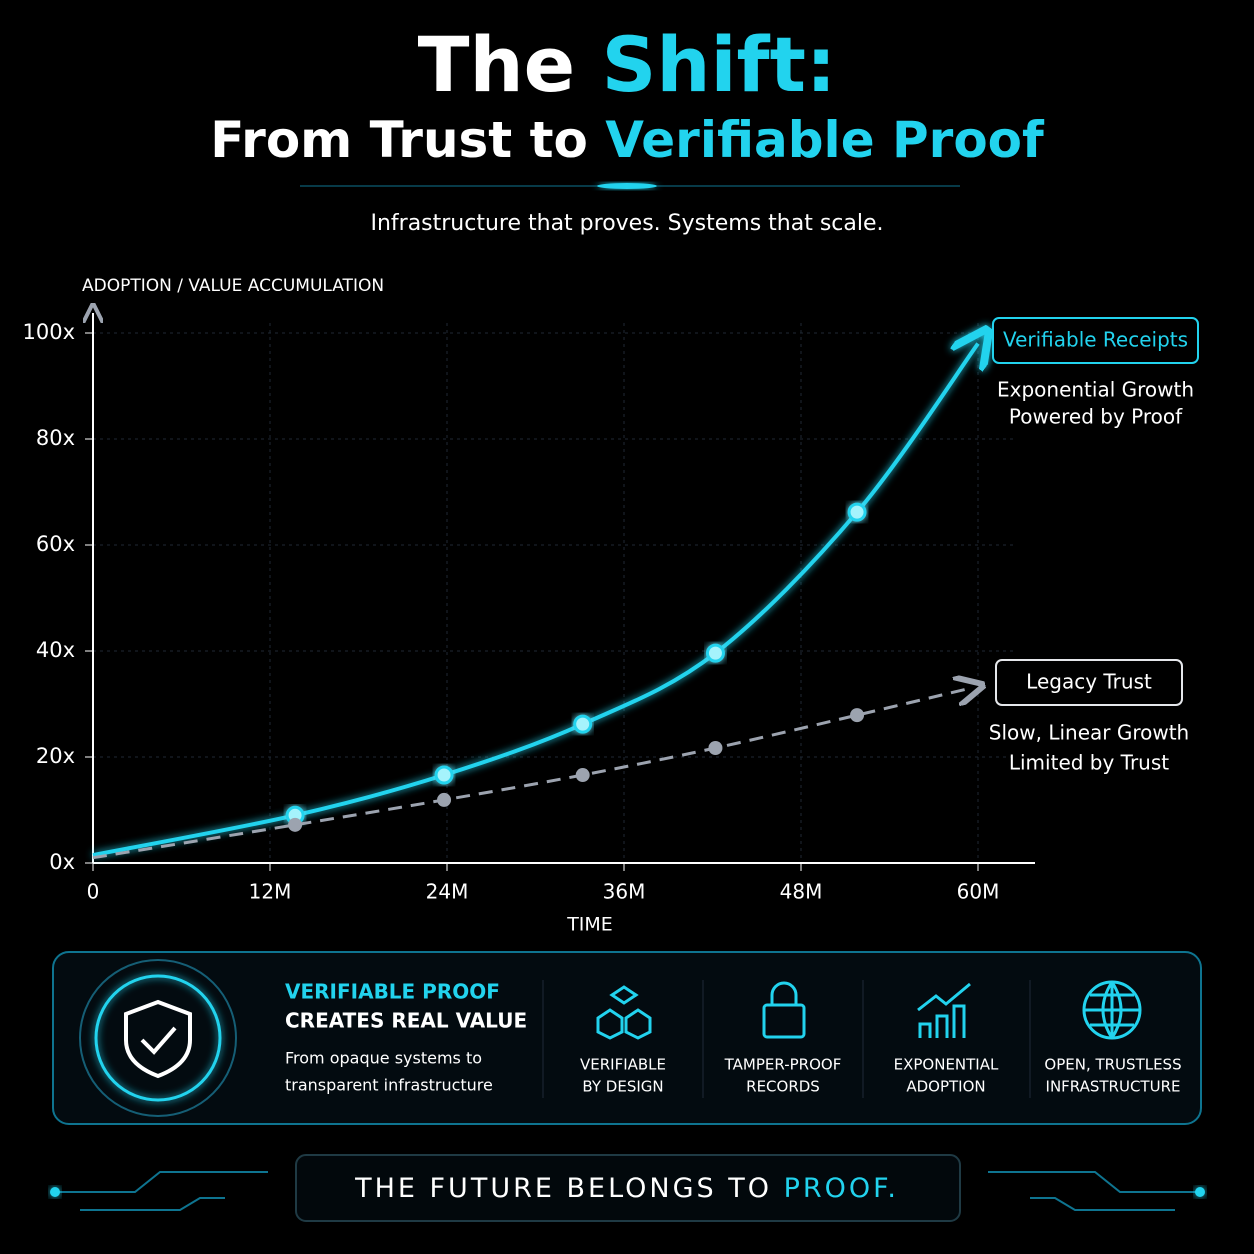 Image resolution: width=1254 pixels, height=1254 pixels. Describe the element at coordinates (563, 1188) in the screenshot. I see `footer-a: THE FUTURE BELONGS TO` at that location.